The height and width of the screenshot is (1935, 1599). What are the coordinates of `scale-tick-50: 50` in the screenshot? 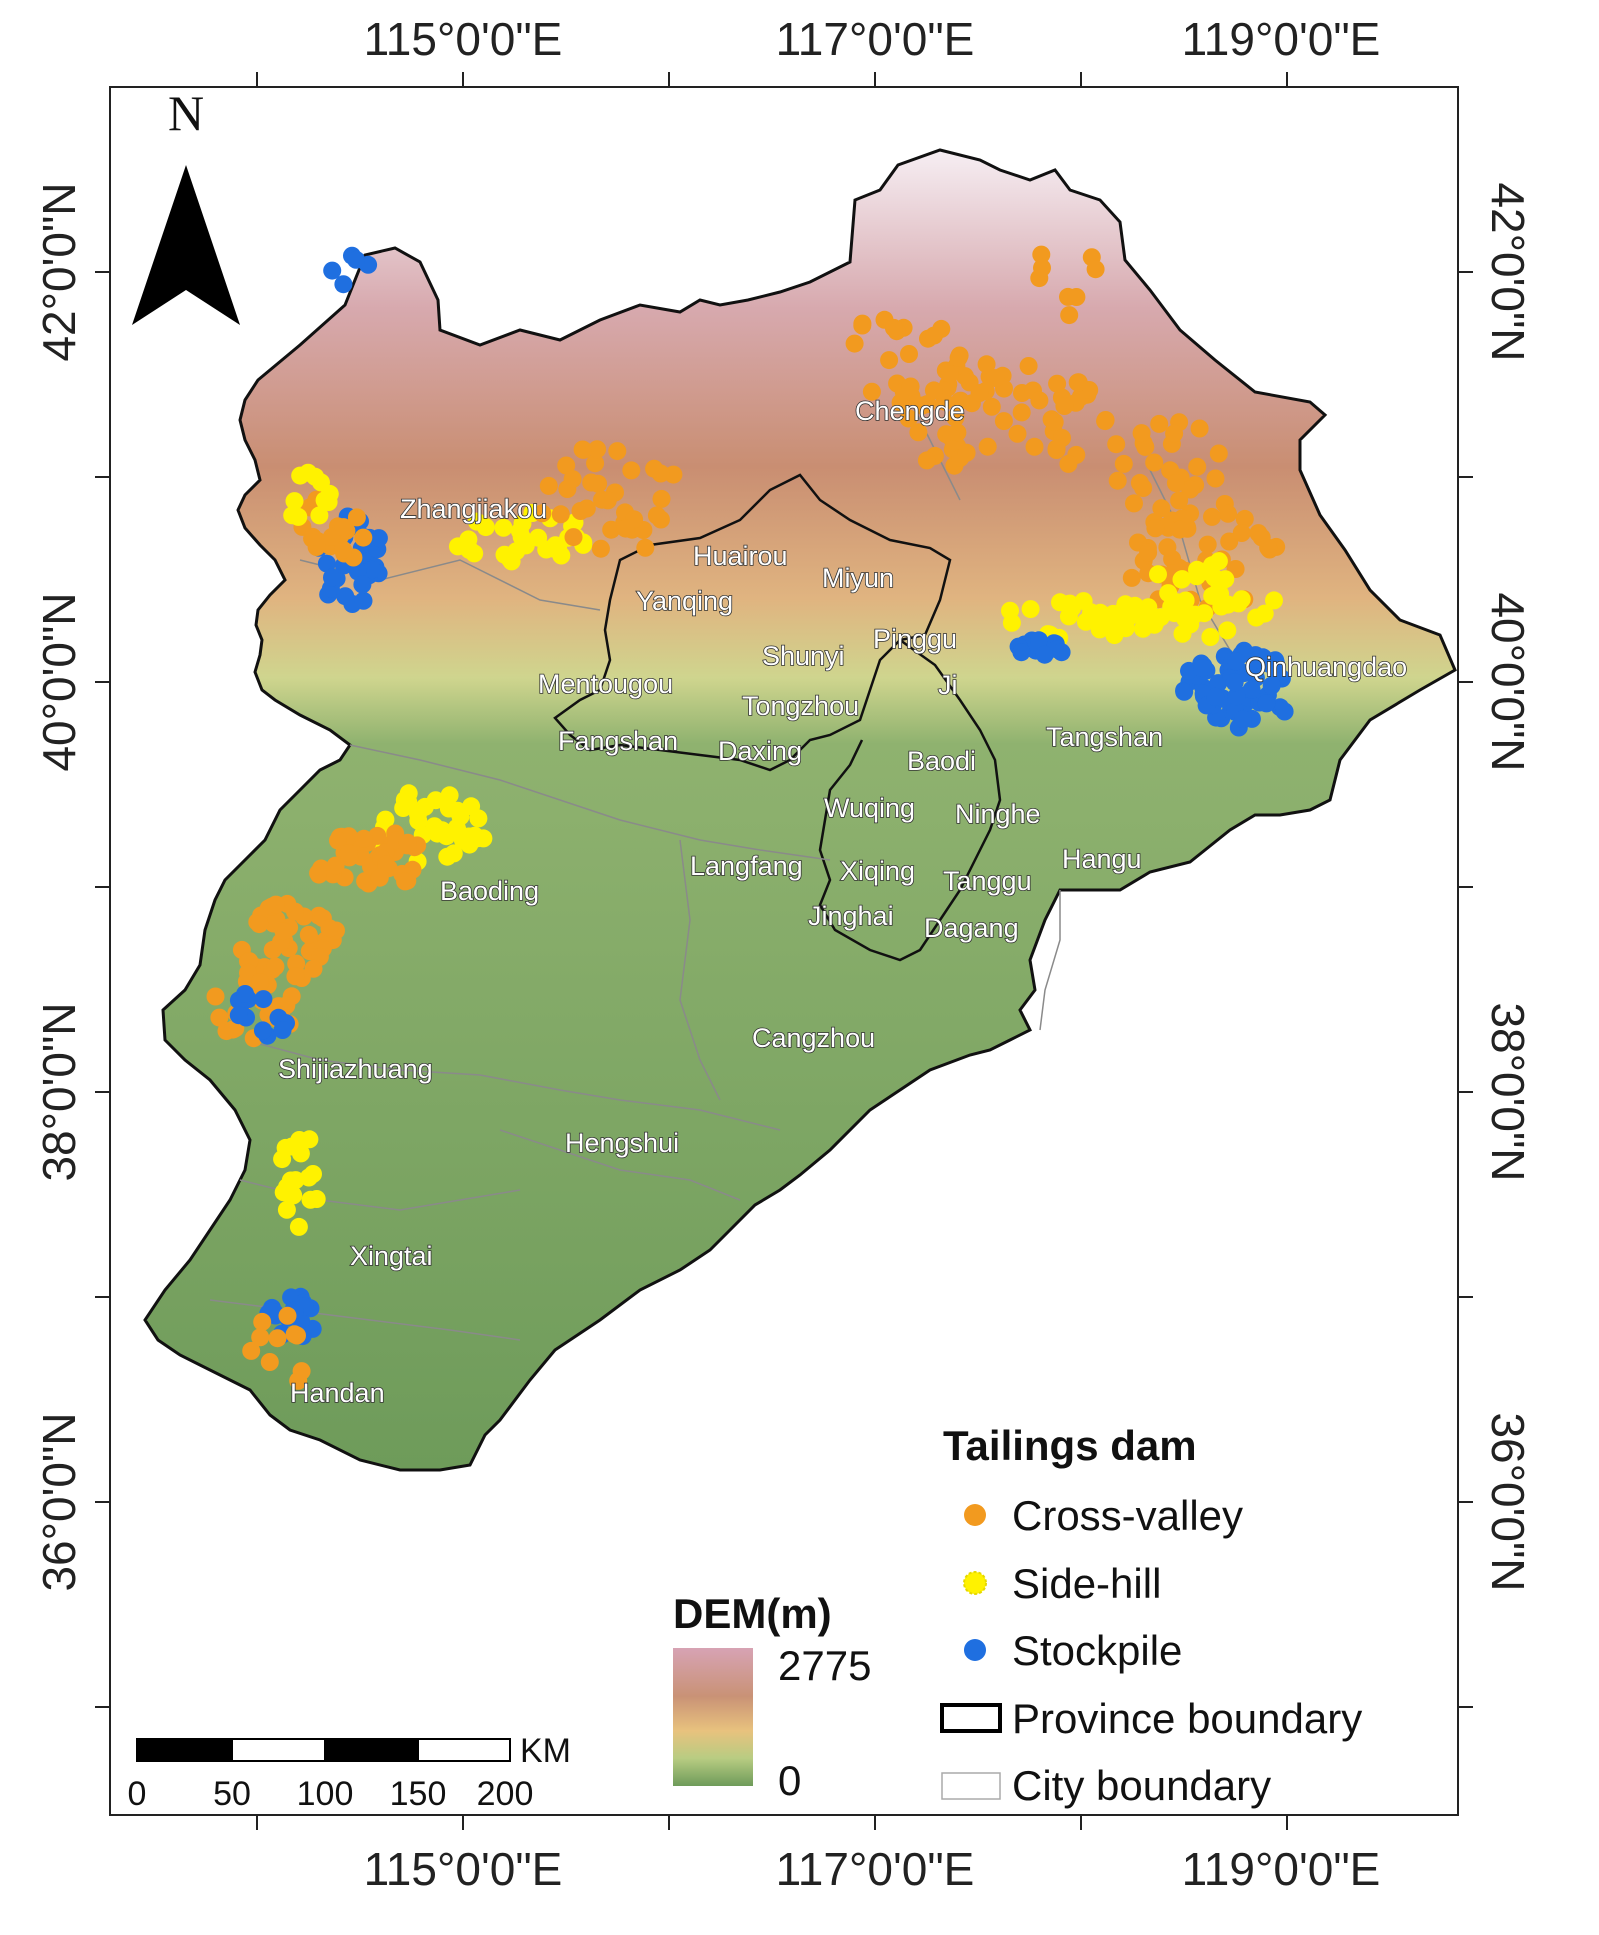 It's located at (232, 1794).